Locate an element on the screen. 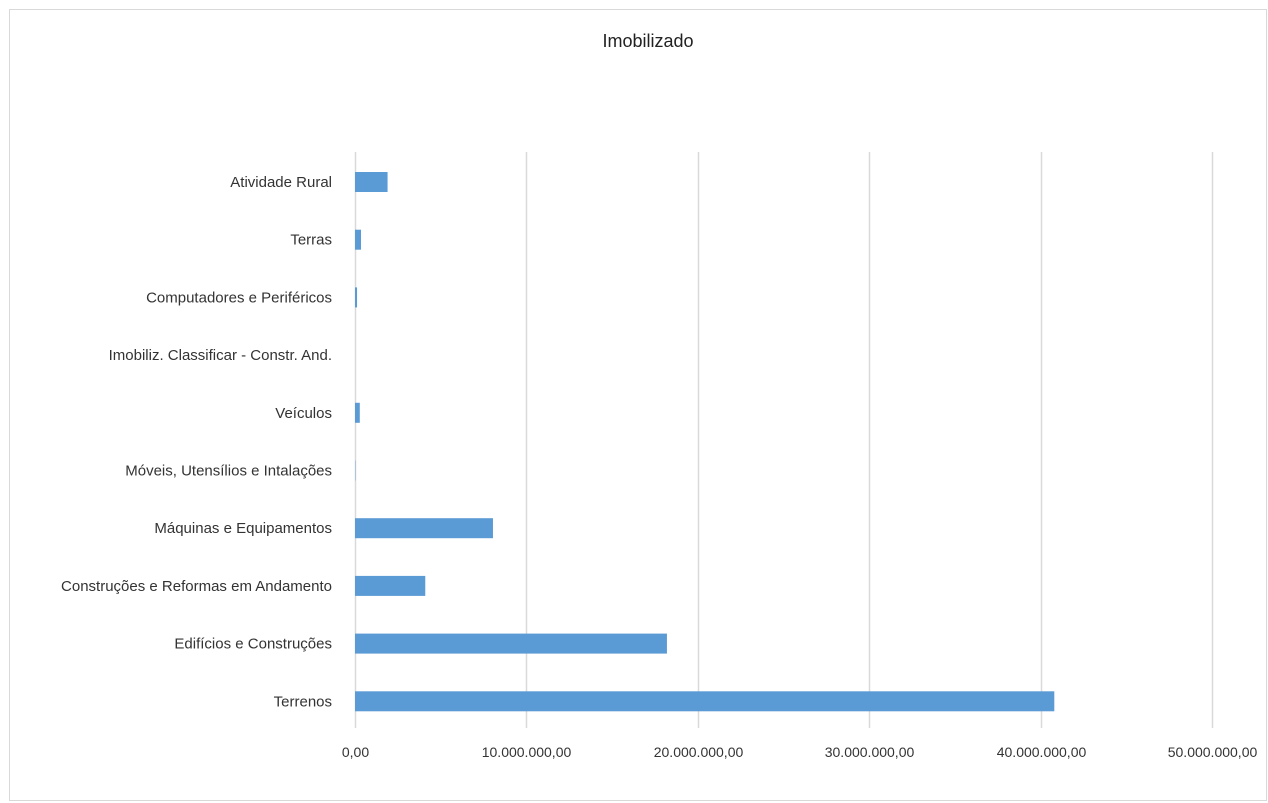  category-label: Imobiliz. Classificar - Constr. And. is located at coordinates (220, 355).